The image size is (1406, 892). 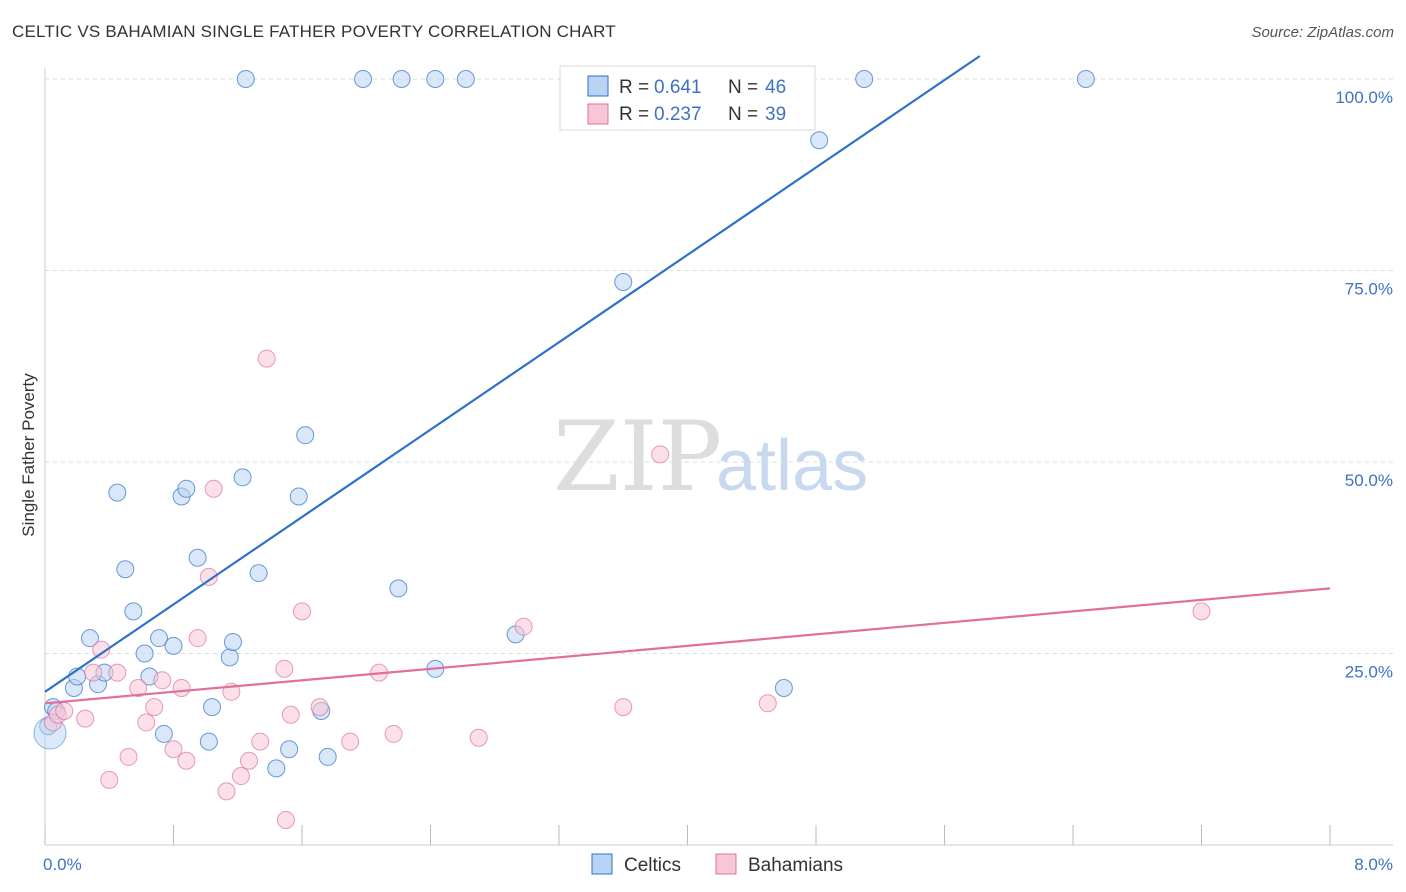 I want to click on x-tick-label-0: 0.0%, so click(x=62, y=864).